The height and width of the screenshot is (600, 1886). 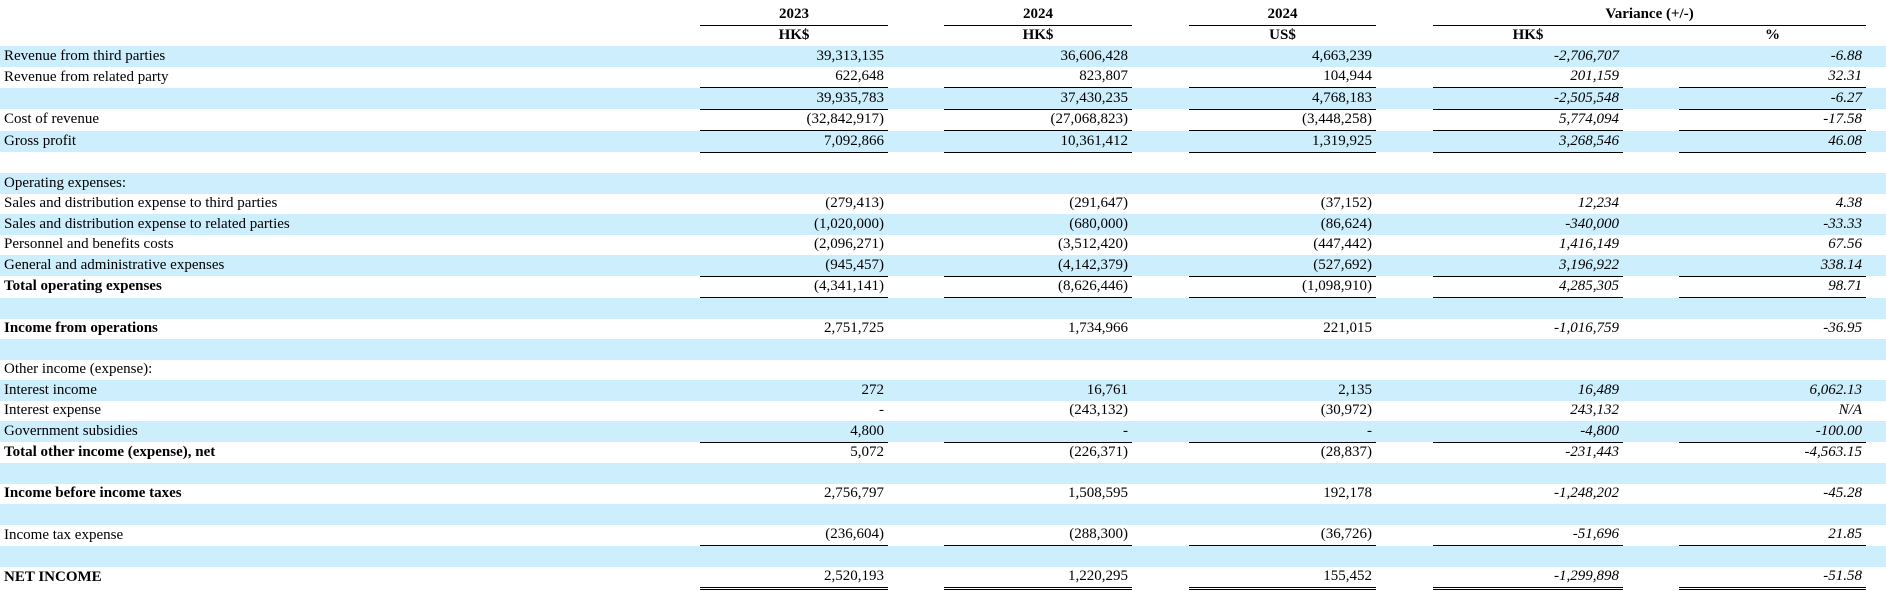 I want to click on value-cell: 3,268,546, so click(x=1528, y=141).